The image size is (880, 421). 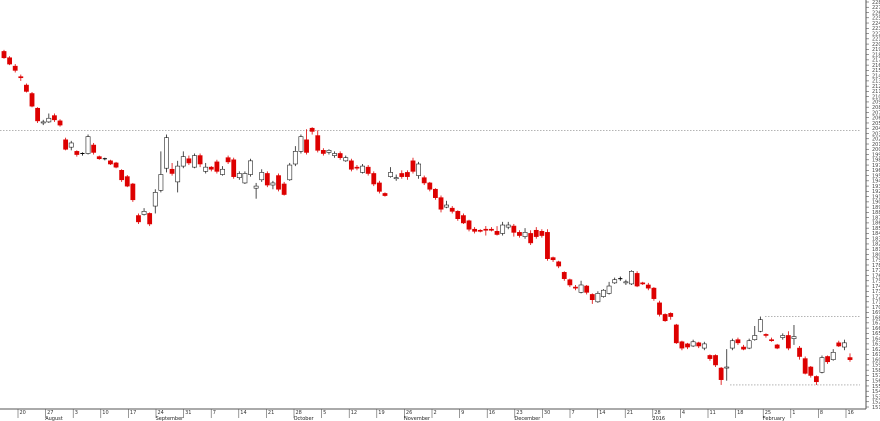 I want to click on x-tick-label: 3, so click(x=76, y=413).